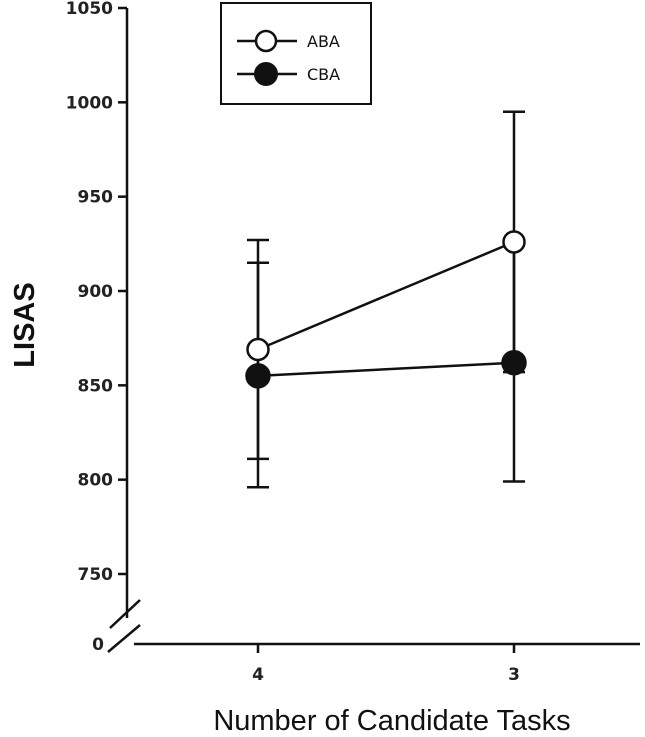  Describe the element at coordinates (96, 198) in the screenshot. I see `y-tick-label: 950` at that location.